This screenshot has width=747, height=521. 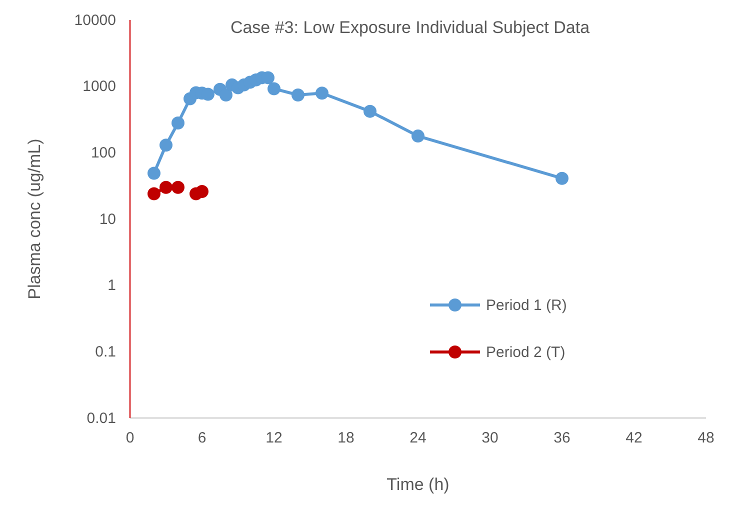 What do you see at coordinates (418, 438) in the screenshot?
I see `x-tick-label: 24` at bounding box center [418, 438].